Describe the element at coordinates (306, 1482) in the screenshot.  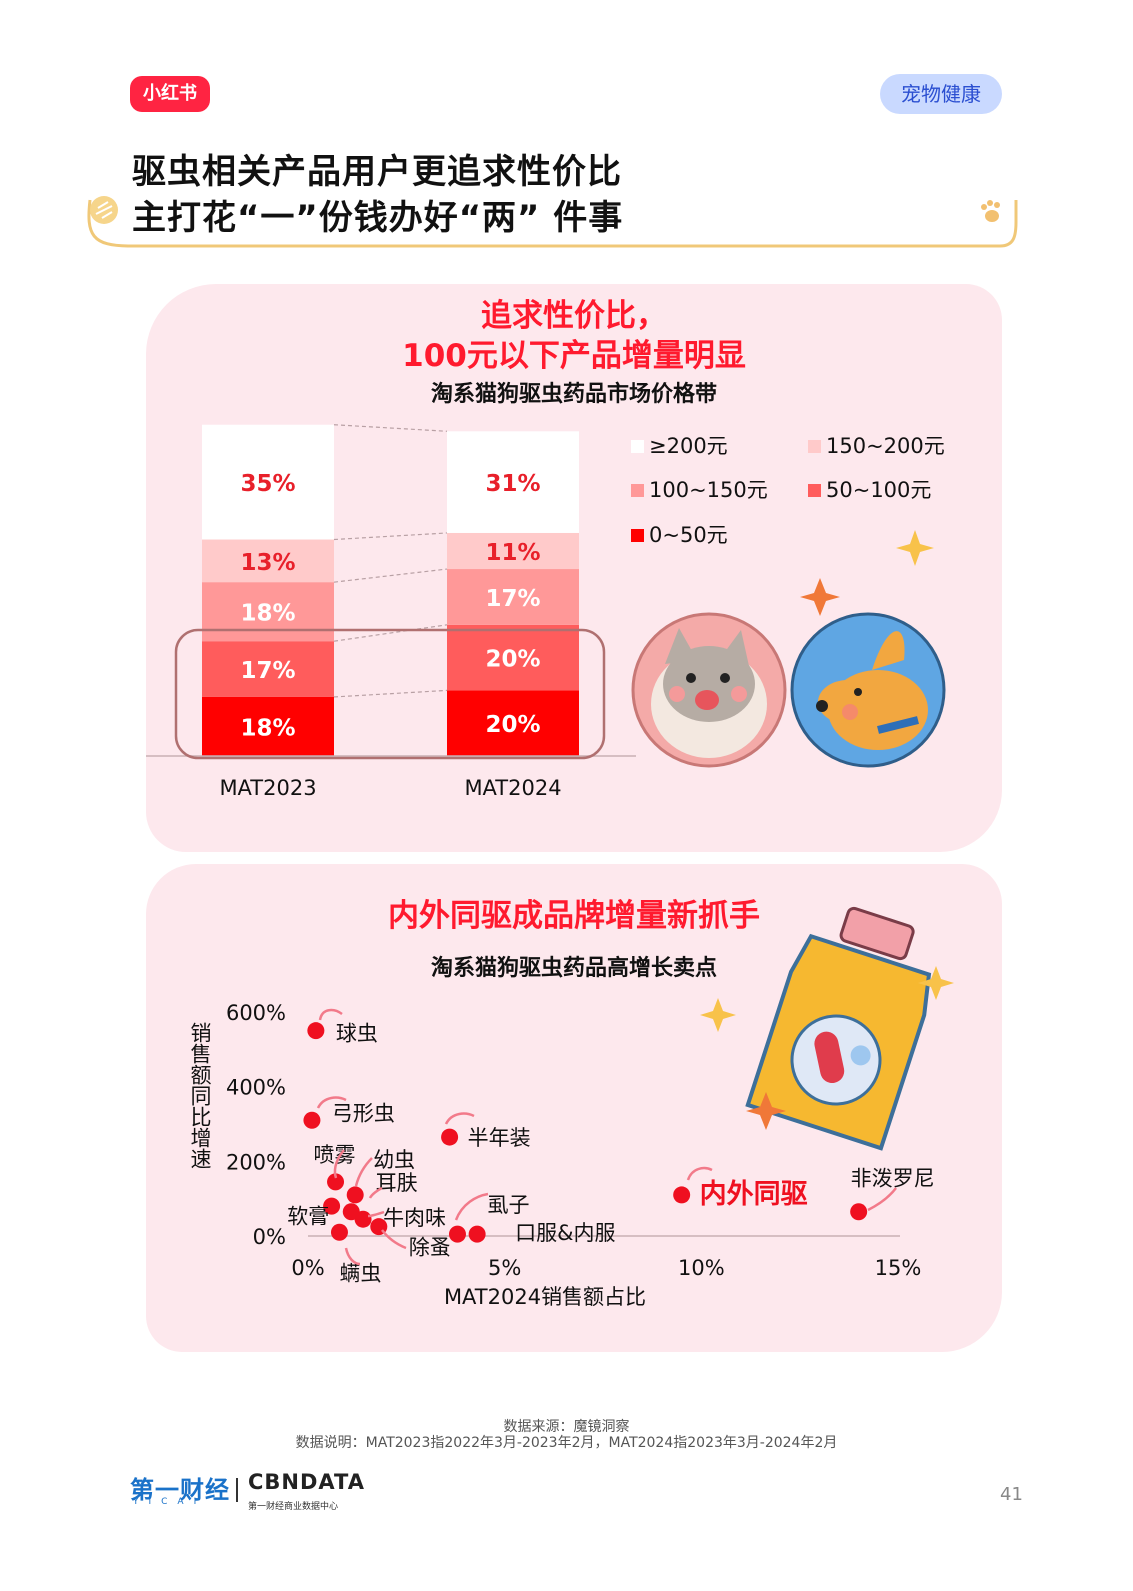
I see `cbndata-logo: CBNDATA` at that location.